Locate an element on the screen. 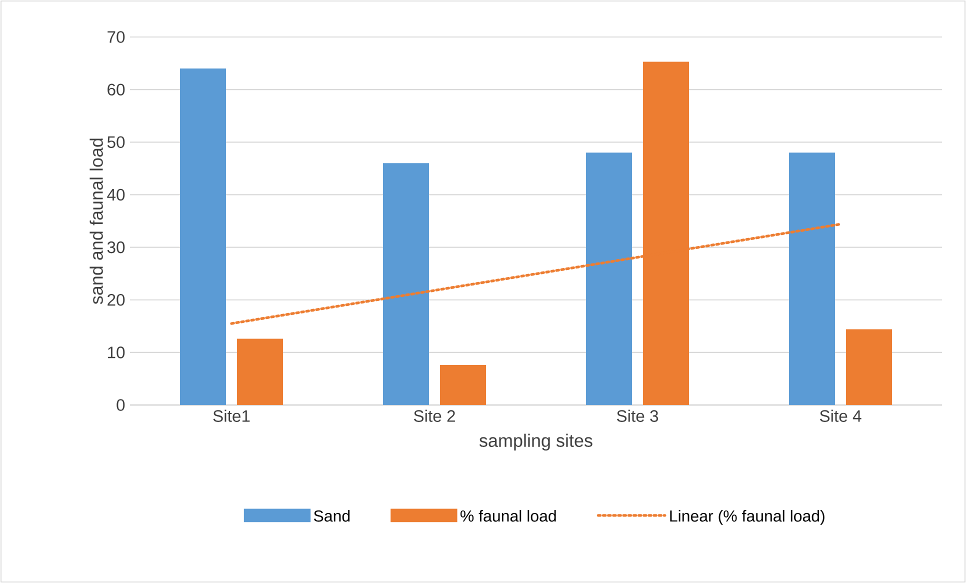  y-tick-label: 50 is located at coordinates (116, 142).